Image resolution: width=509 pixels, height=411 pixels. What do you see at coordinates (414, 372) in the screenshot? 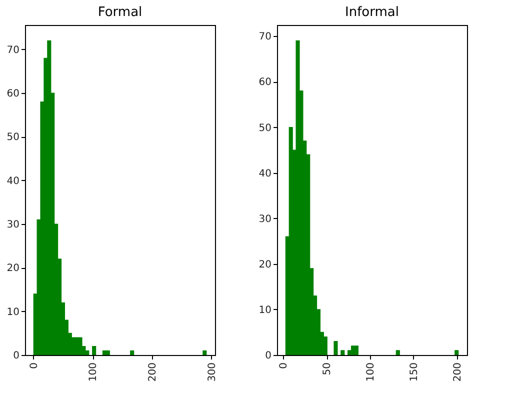
I see `x-tick-label: 150` at bounding box center [414, 372].